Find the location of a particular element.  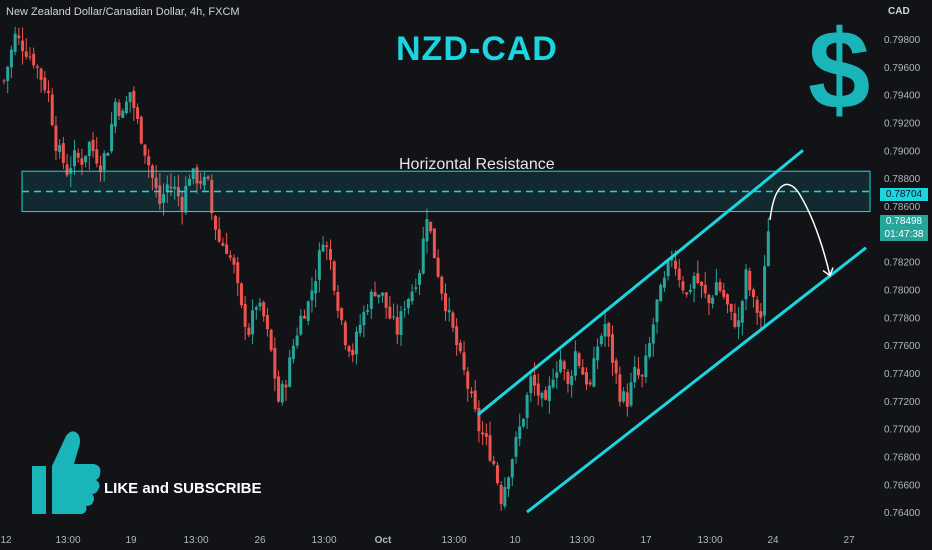

x-tick-label: 27 is located at coordinates (849, 540).